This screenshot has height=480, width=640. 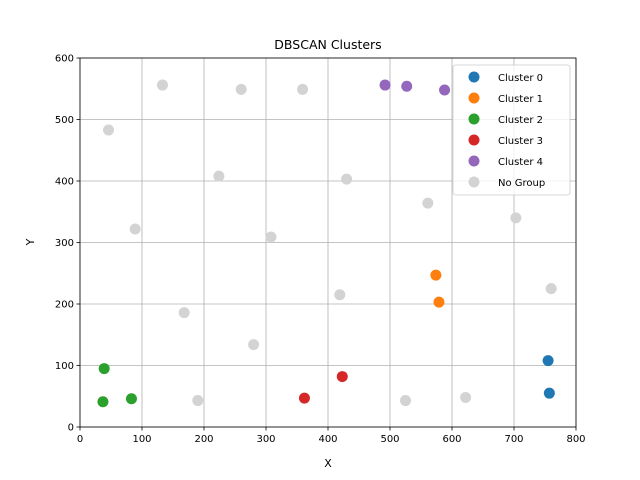 What do you see at coordinates (327, 44) in the screenshot?
I see `chart-title: DBSCAN Clusters` at bounding box center [327, 44].